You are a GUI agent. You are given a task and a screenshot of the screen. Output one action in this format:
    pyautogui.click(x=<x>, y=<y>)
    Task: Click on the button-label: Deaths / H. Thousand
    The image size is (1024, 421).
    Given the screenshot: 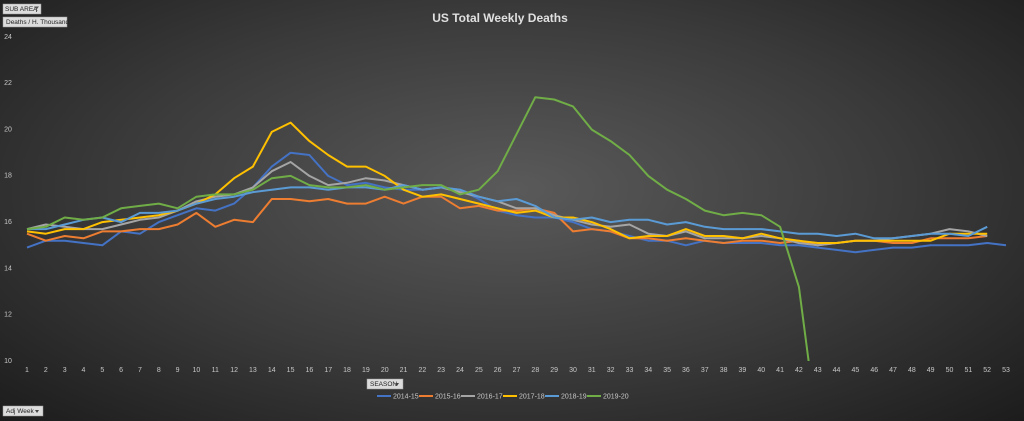 What is the action you would take?
    pyautogui.click(x=37, y=22)
    